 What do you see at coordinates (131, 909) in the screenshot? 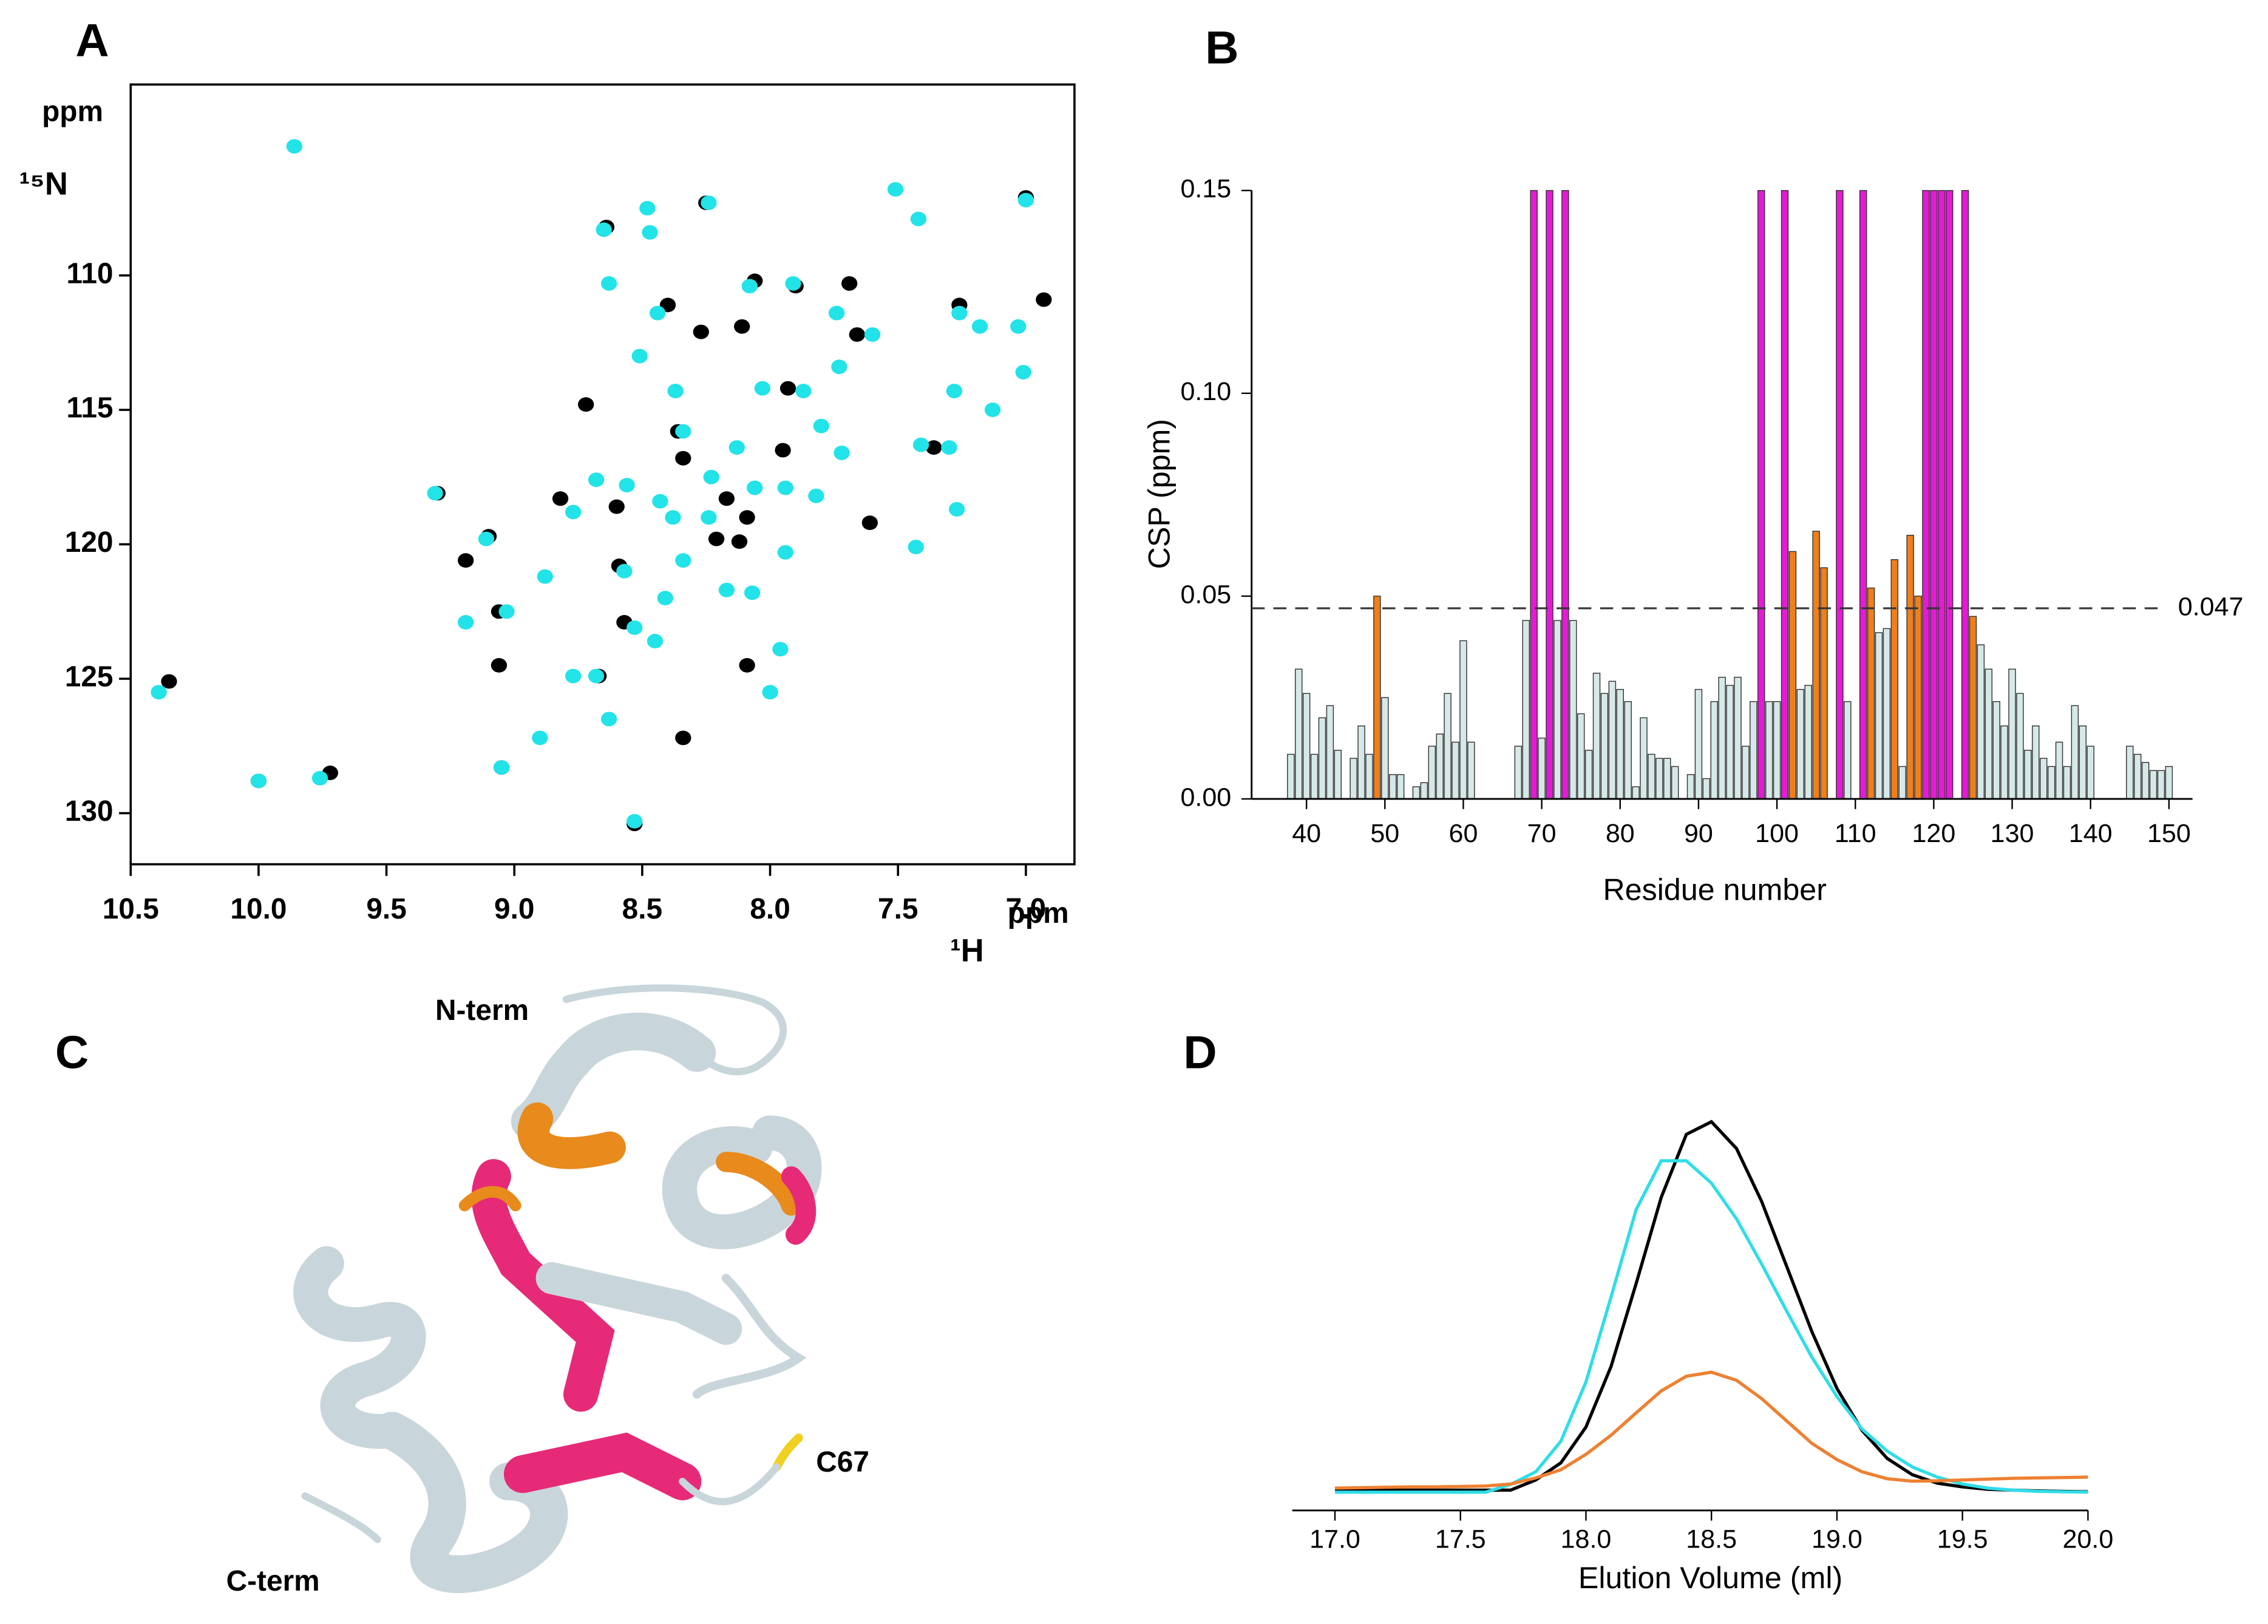
I see `x-tick-label: 10.5` at bounding box center [131, 909].